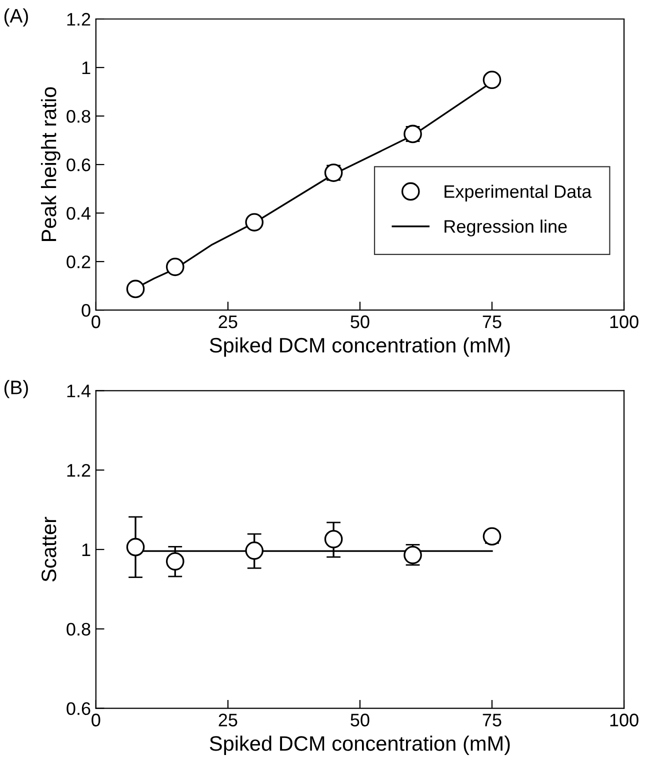  What do you see at coordinates (78, 213) in the screenshot?
I see `y-tick-label: 0.4` at bounding box center [78, 213].